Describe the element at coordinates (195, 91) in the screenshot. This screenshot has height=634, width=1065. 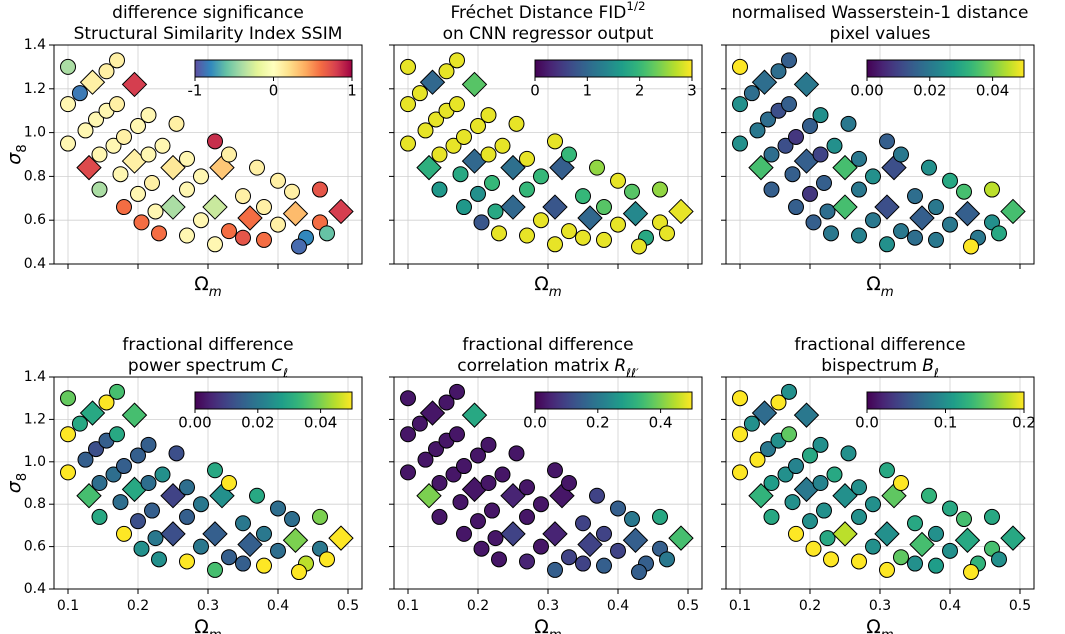
I see `colorbar-tick-label: -1` at that location.